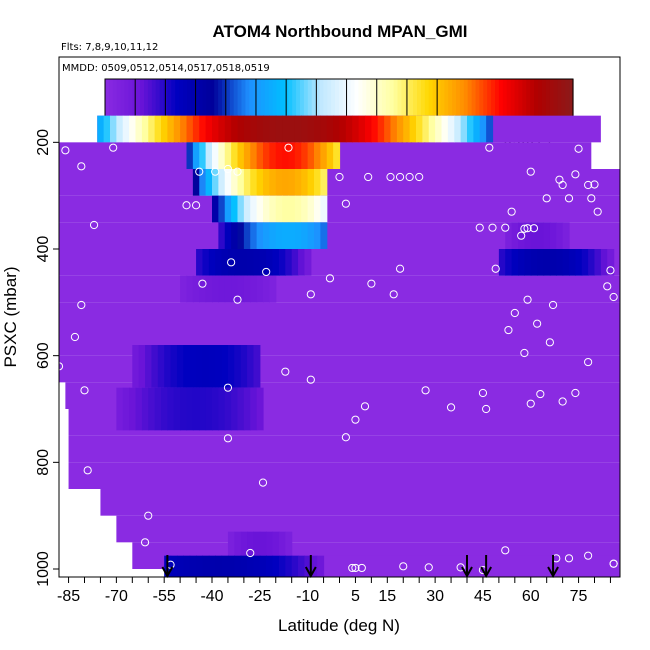 The height and width of the screenshot is (650, 650). Describe the element at coordinates (307, 596) in the screenshot. I see `x-tick-label: -10` at that location.